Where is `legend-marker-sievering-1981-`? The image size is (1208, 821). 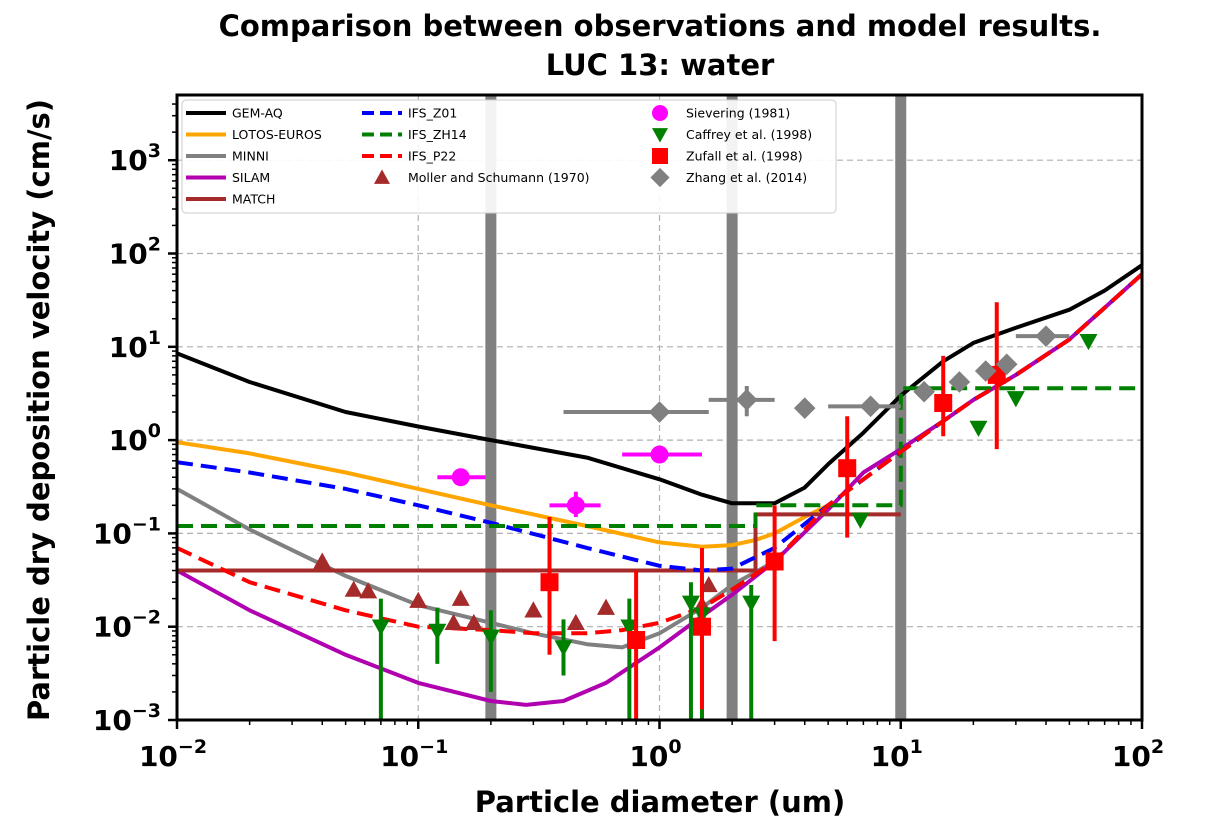
legend-marker-sievering-1981- is located at coordinates (660, 113).